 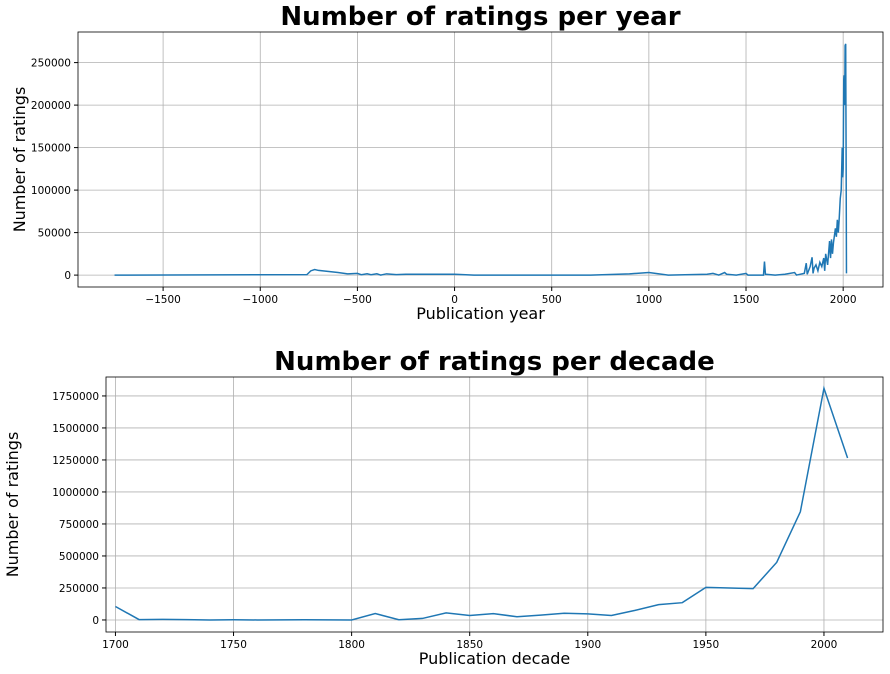 I want to click on y-tick-label: 750000, so click(x=79, y=525).